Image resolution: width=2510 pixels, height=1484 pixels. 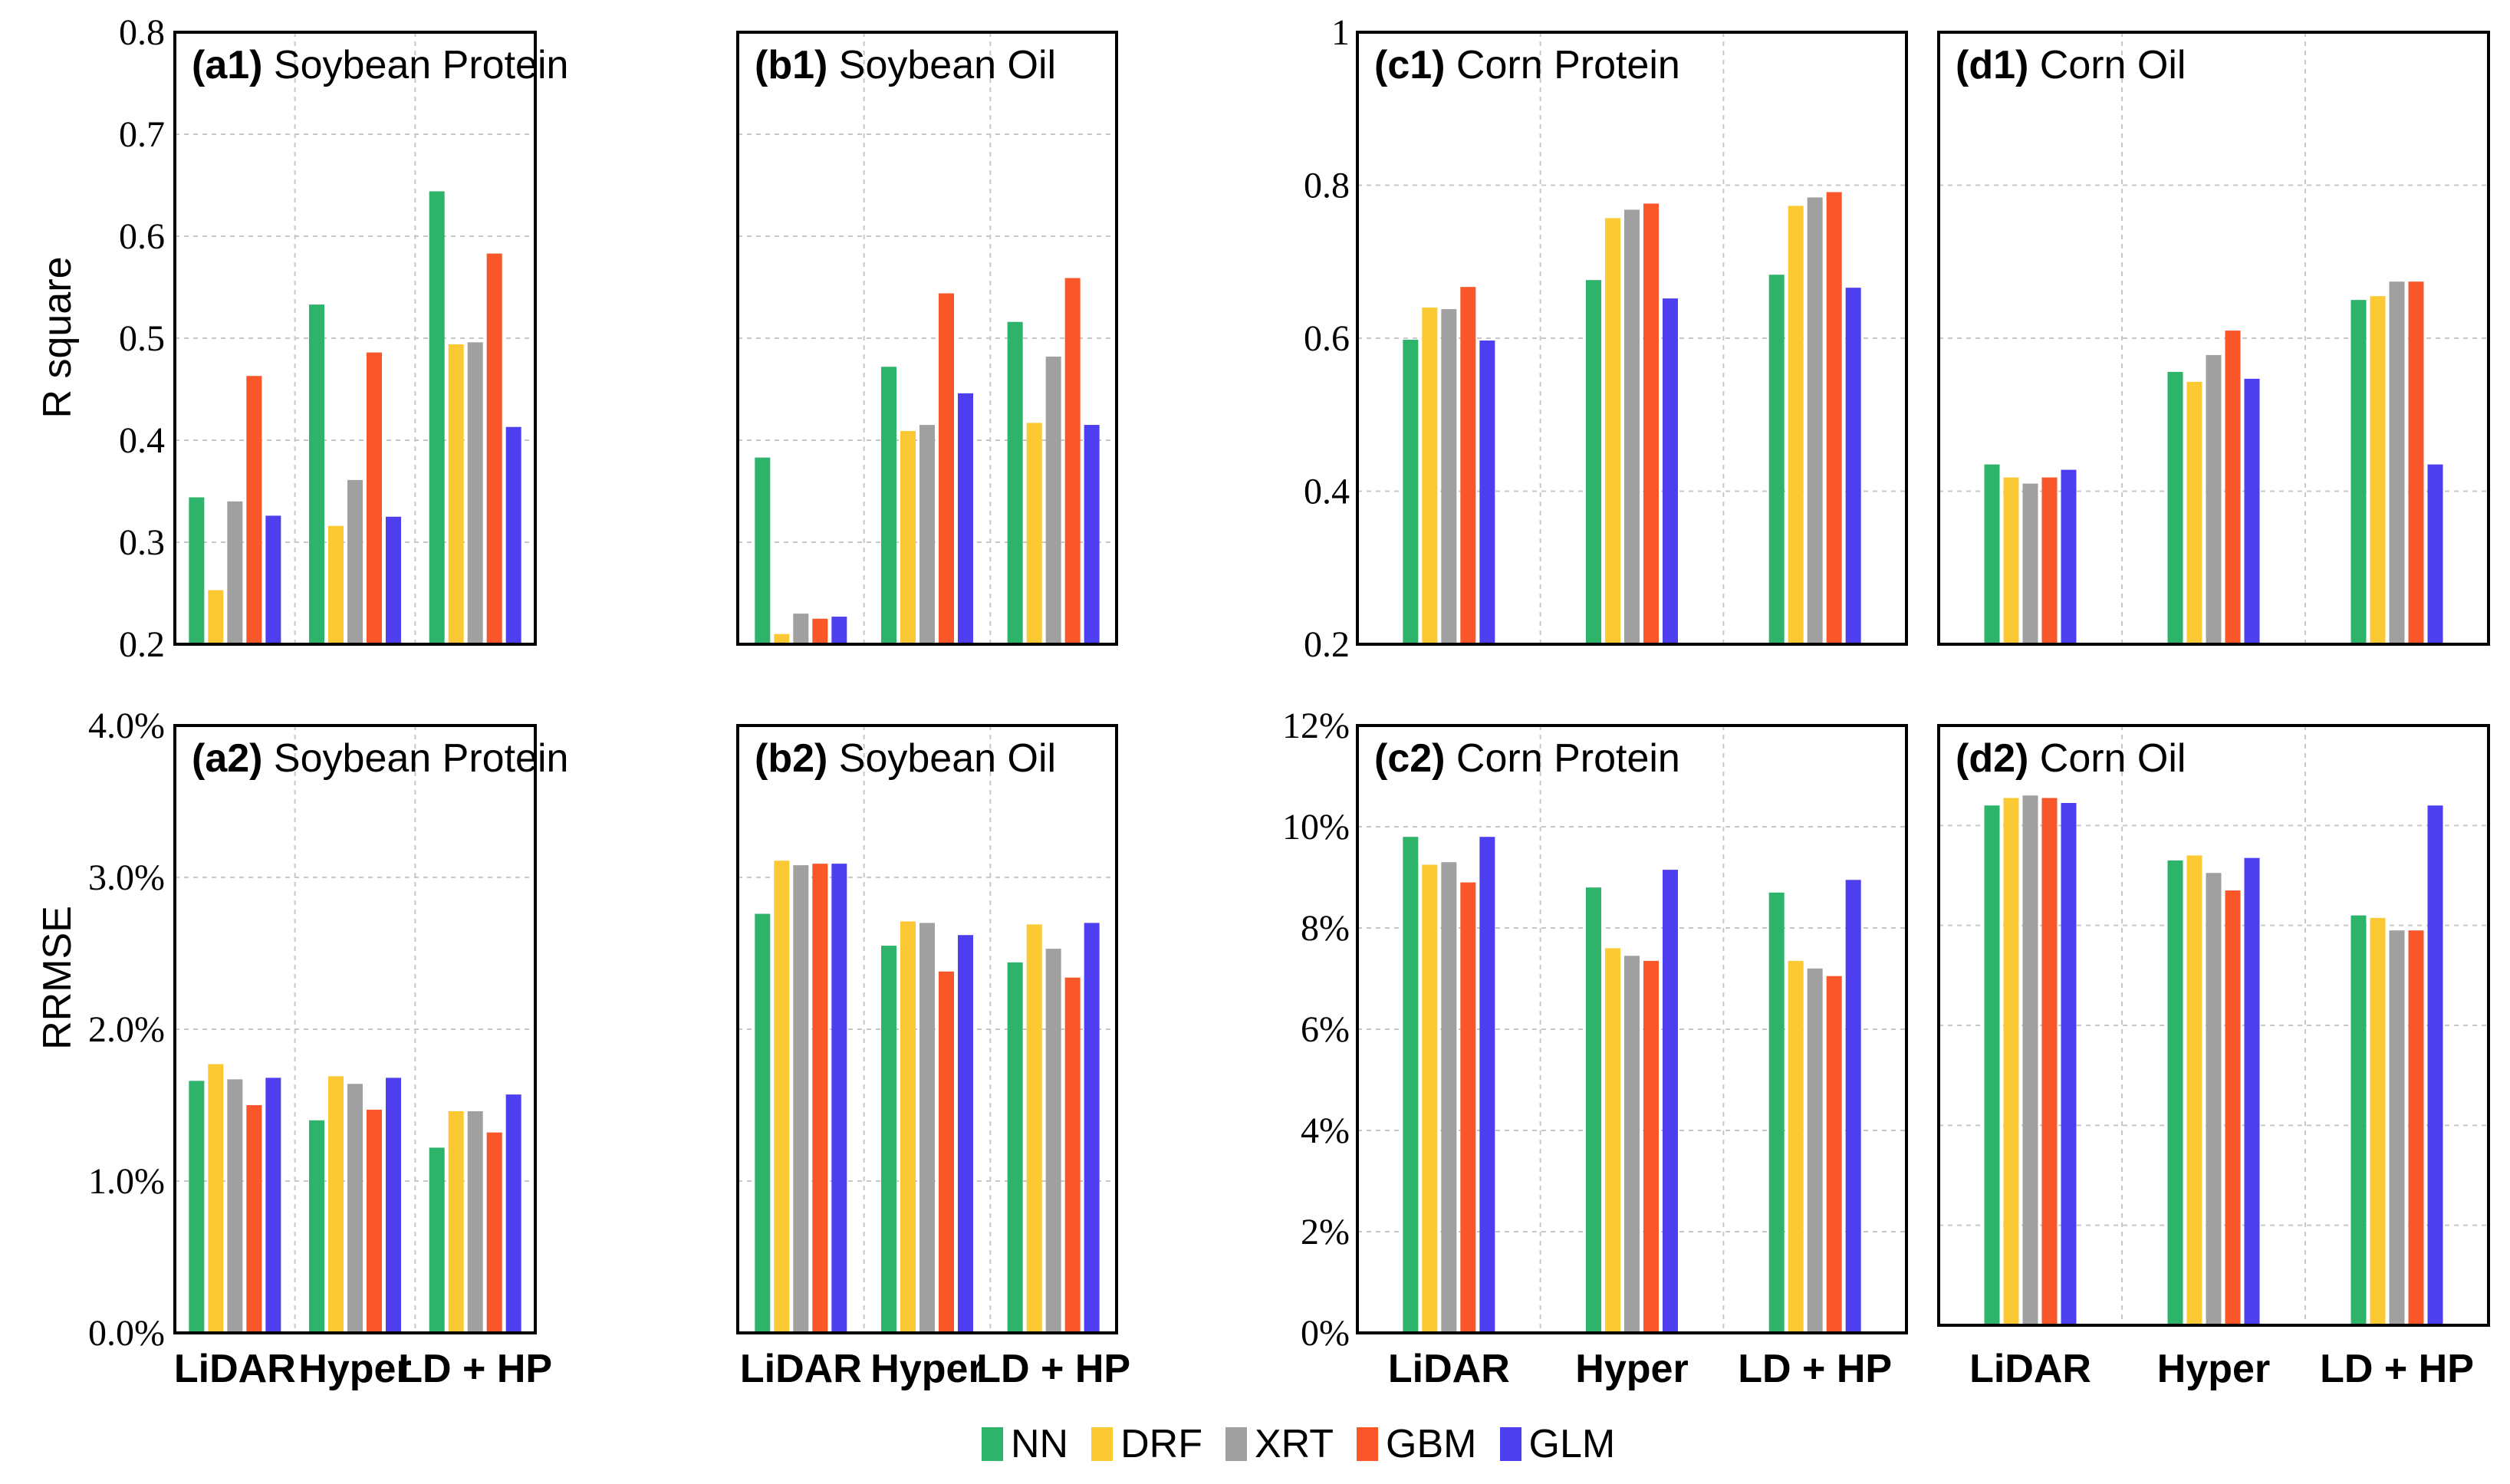 I want to click on y-tick-label: 4.0%, so click(x=127, y=726).